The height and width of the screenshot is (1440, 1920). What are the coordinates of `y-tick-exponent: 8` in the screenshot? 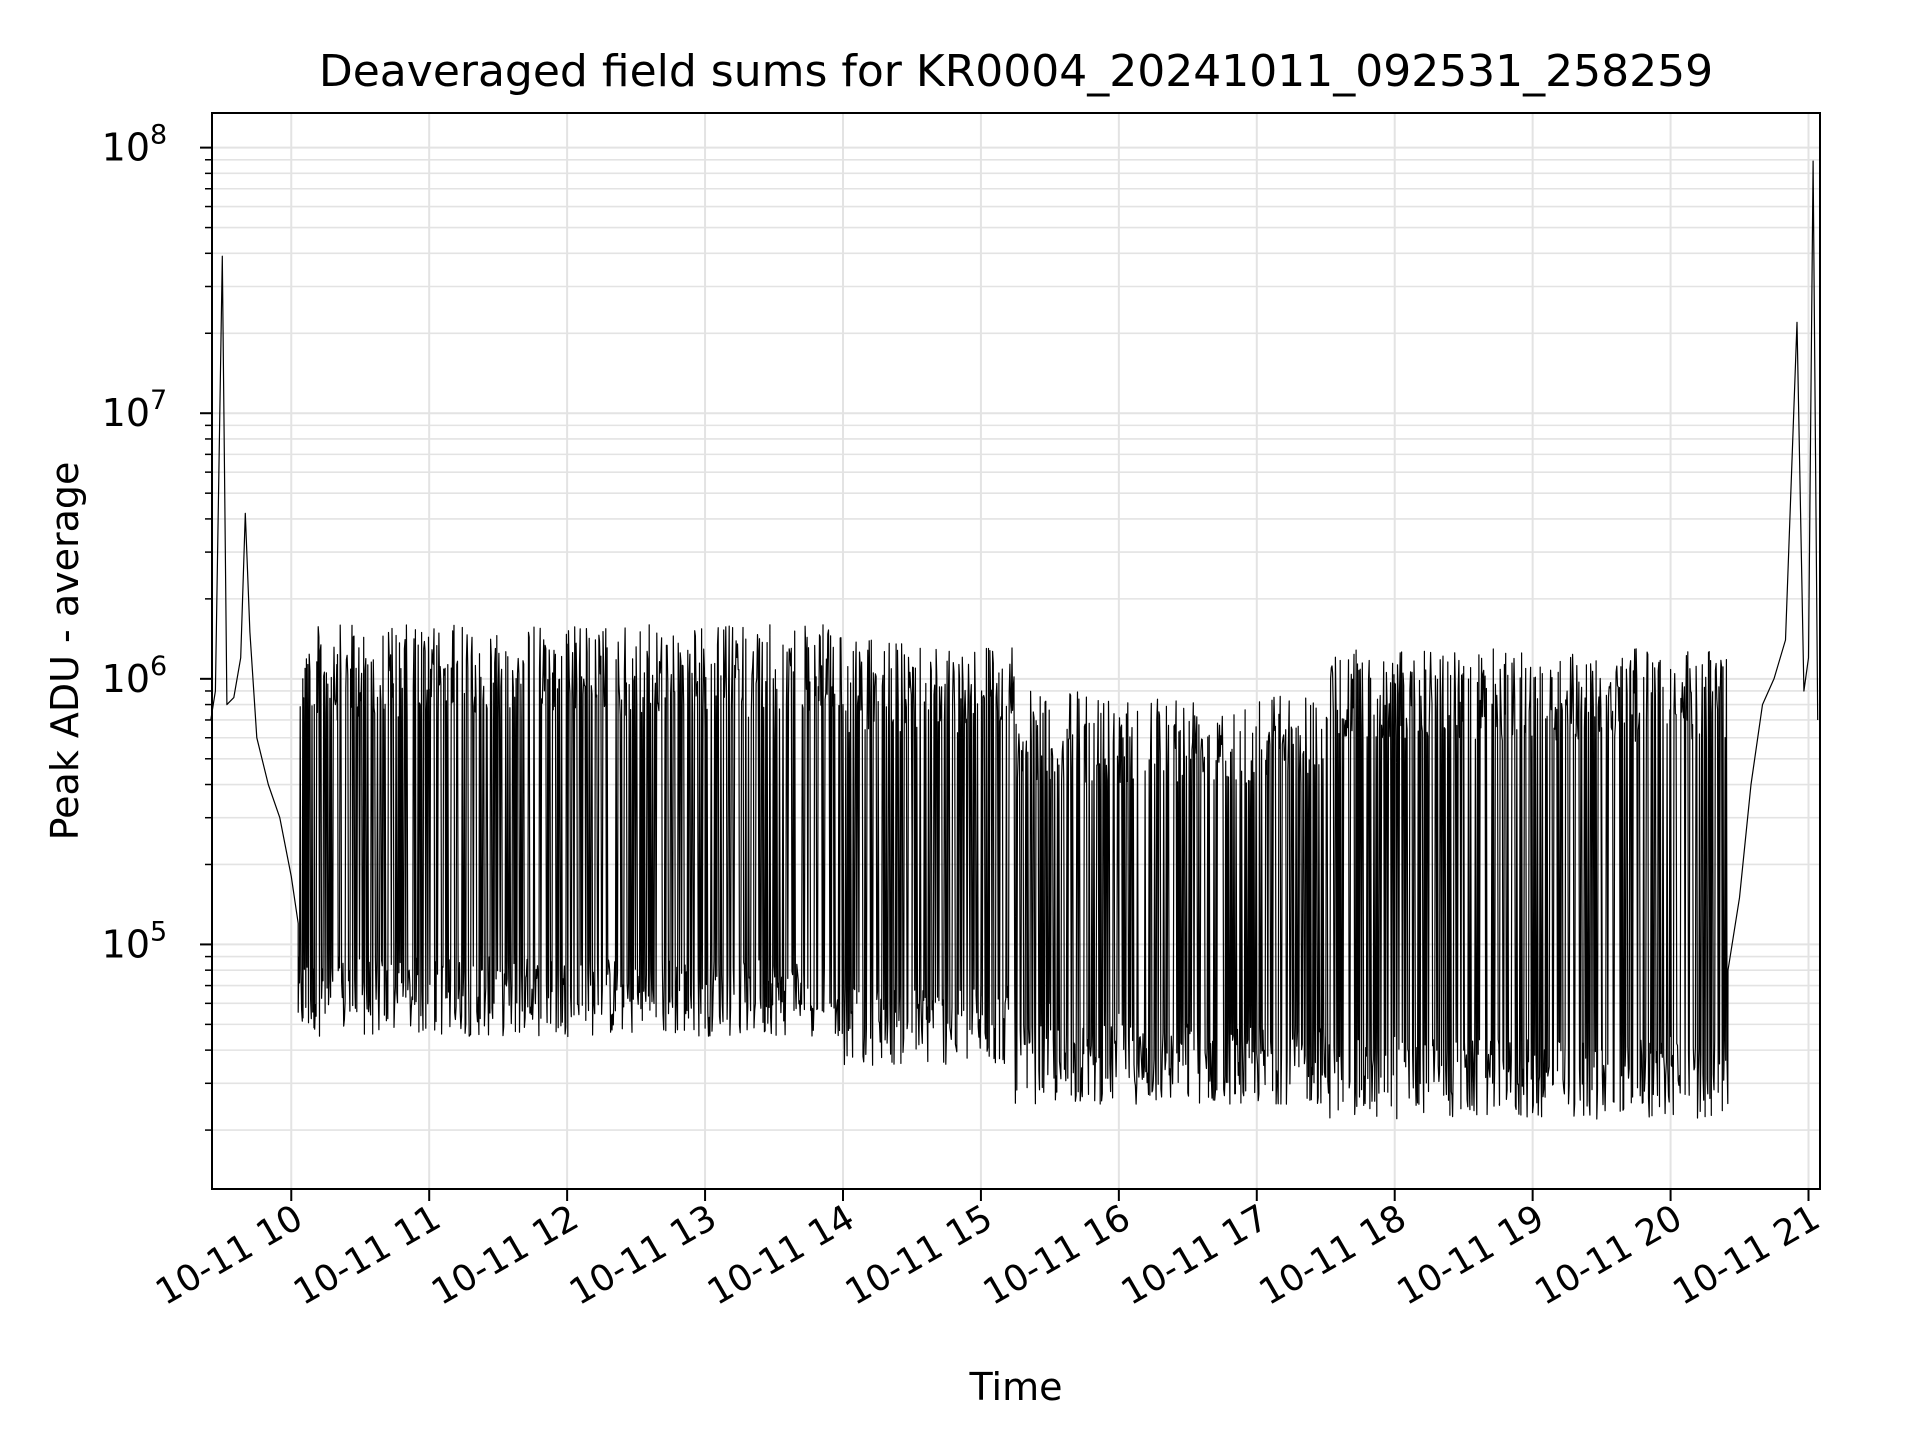 It's located at (158, 135).